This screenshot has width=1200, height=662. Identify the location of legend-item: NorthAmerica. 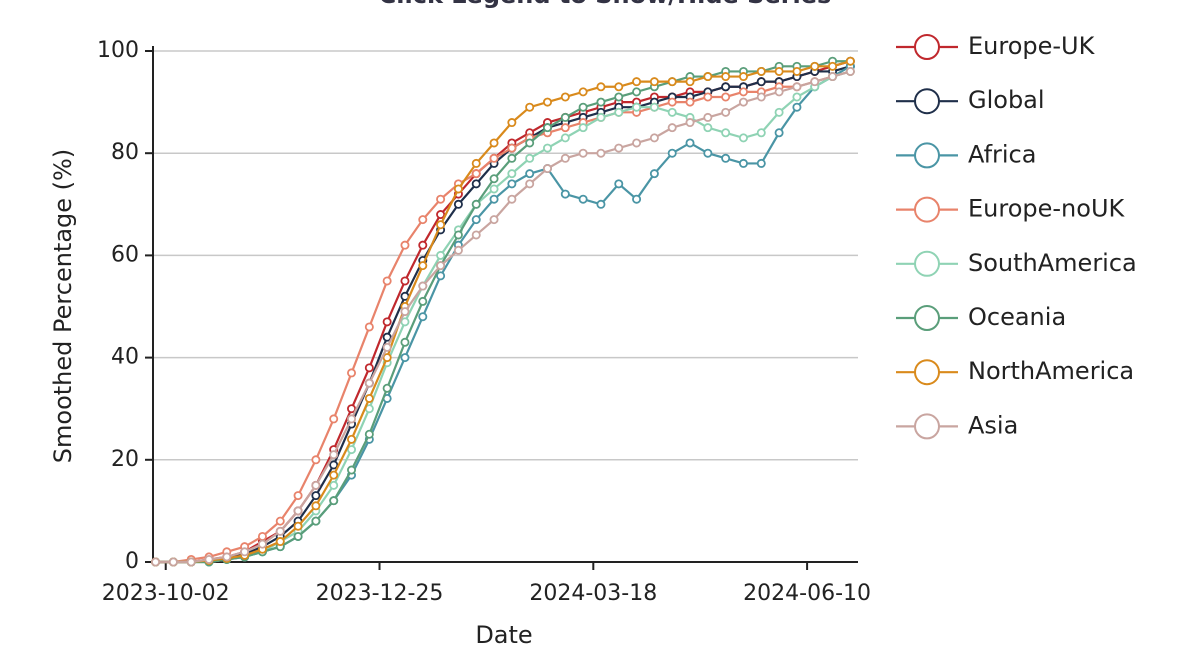
(1015, 371).